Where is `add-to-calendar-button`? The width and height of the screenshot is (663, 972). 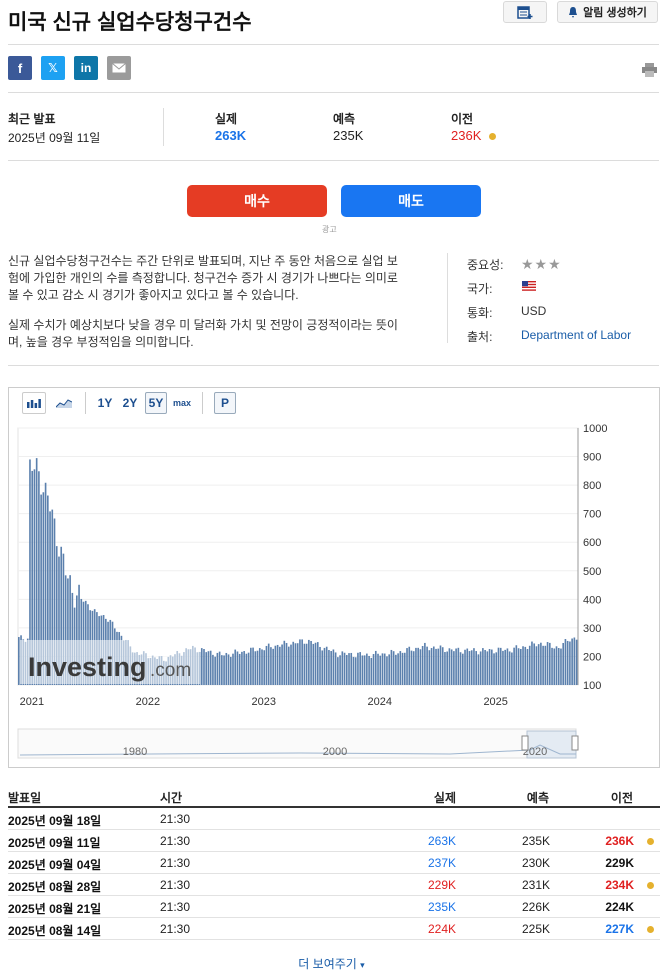 add-to-calendar-button is located at coordinates (525, 12).